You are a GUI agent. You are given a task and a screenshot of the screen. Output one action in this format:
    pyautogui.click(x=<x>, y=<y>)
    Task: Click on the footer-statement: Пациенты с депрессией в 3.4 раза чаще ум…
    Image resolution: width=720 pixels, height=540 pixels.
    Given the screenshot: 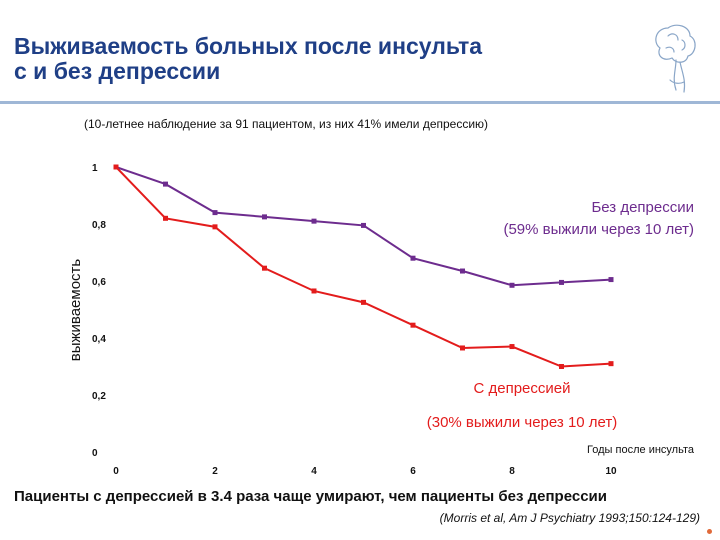 What is the action you would take?
    pyautogui.click(x=310, y=496)
    